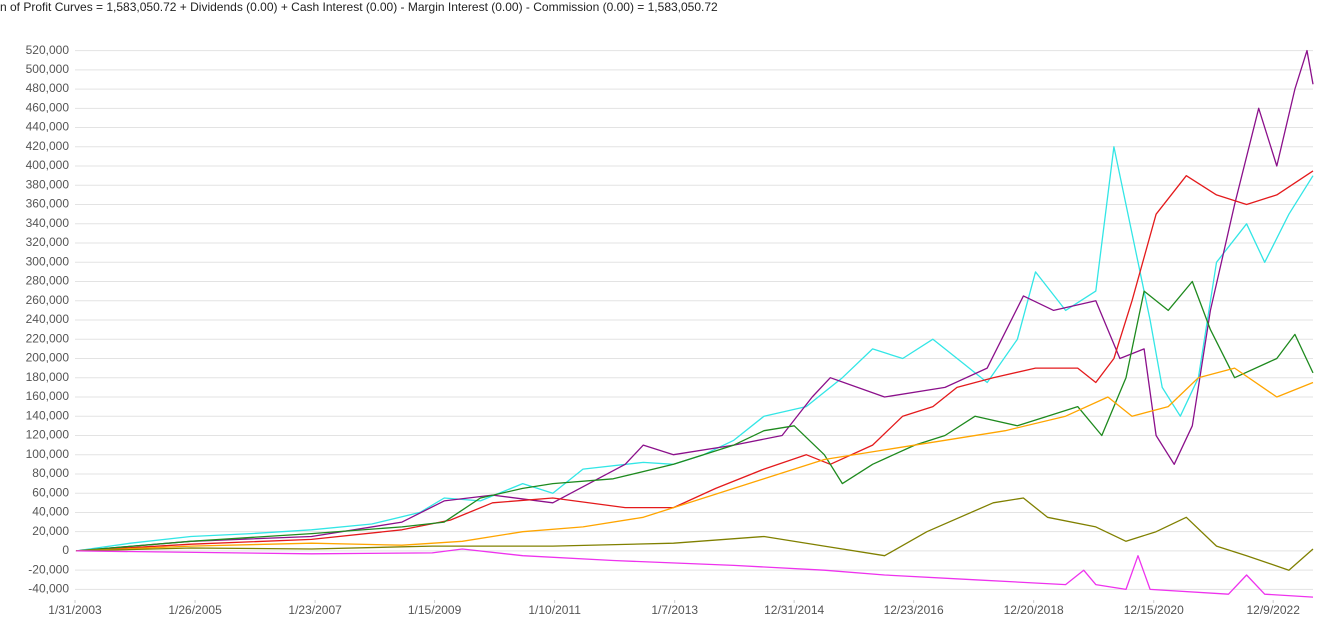  I want to click on y-tick-label: 520,000, so click(48, 50).